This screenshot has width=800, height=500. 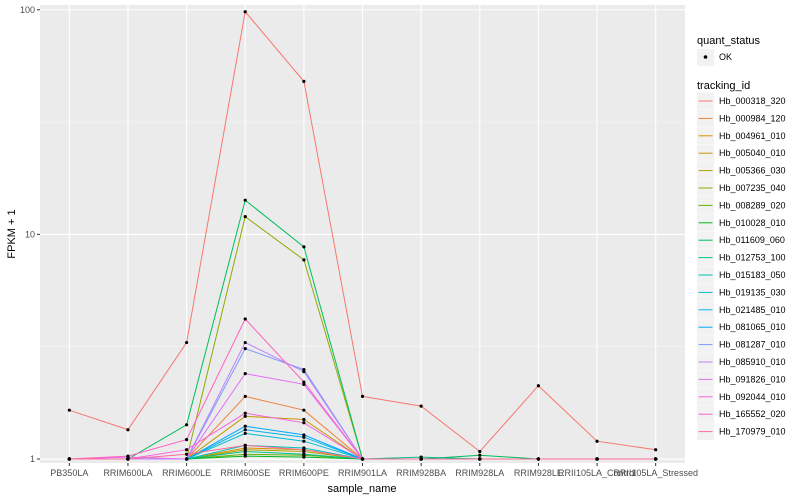 What do you see at coordinates (752, 258) in the screenshot?
I see `legend-label: Hb_012753_100` at bounding box center [752, 258].